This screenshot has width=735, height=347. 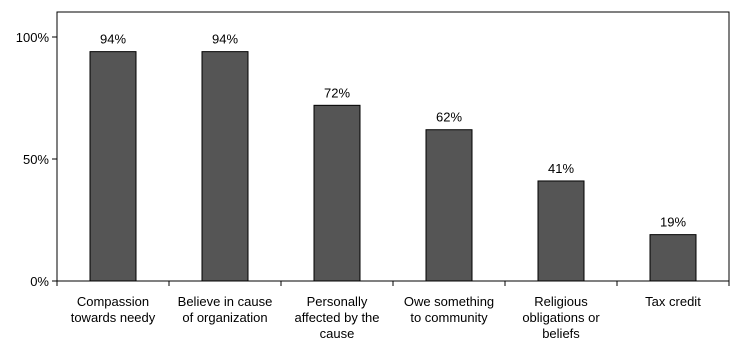 I want to click on x-category-label-line: Believe in cause, so click(x=225, y=301).